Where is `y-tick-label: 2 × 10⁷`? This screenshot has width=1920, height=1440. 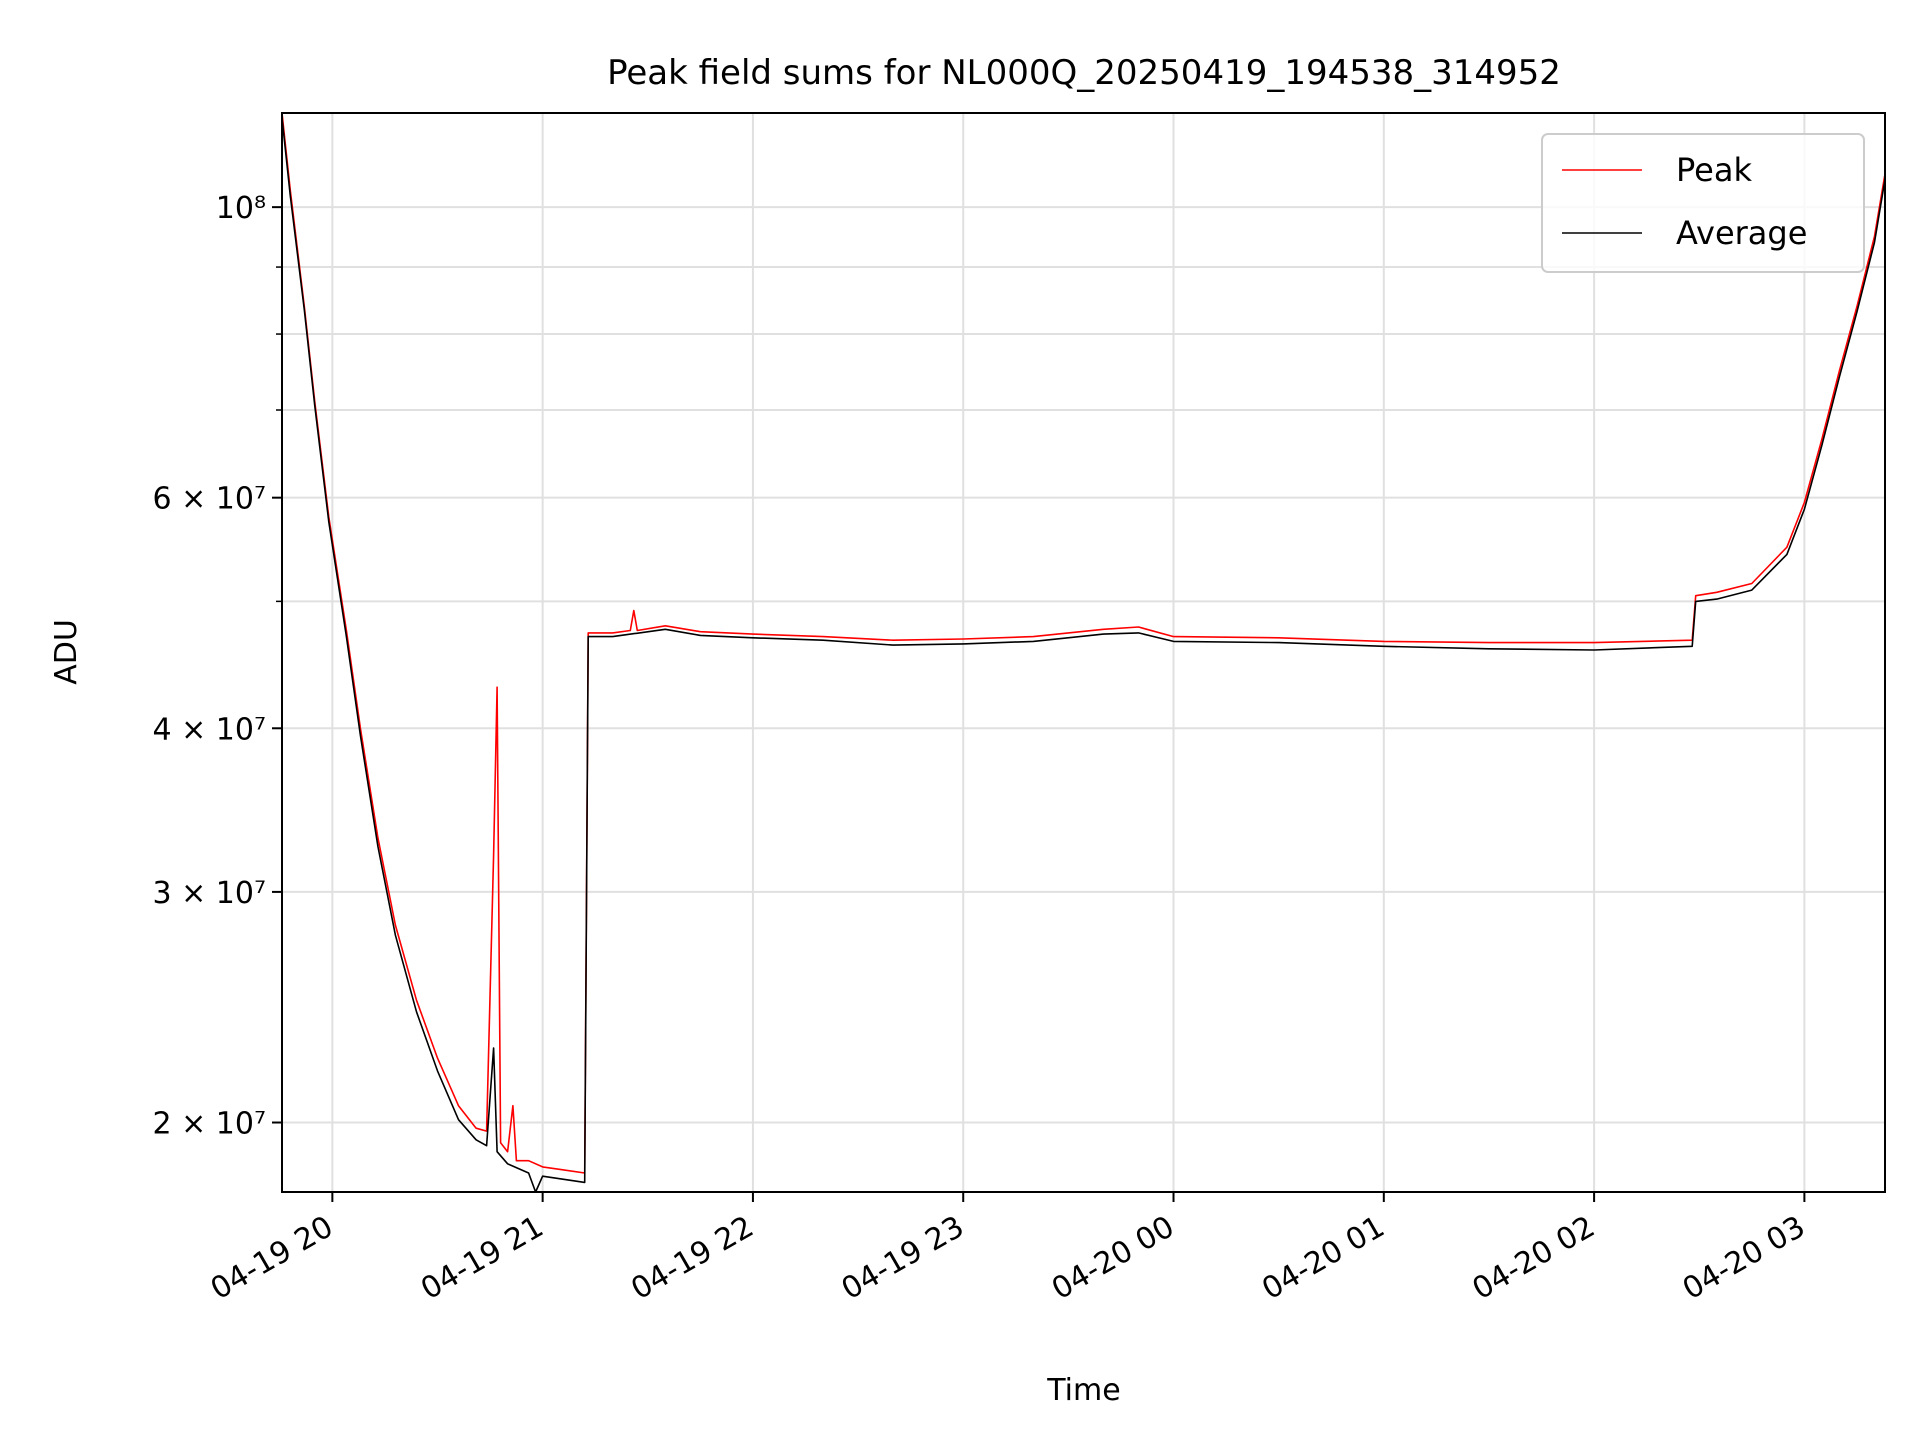
y-tick-label: 2 × 10⁷ is located at coordinates (210, 1124).